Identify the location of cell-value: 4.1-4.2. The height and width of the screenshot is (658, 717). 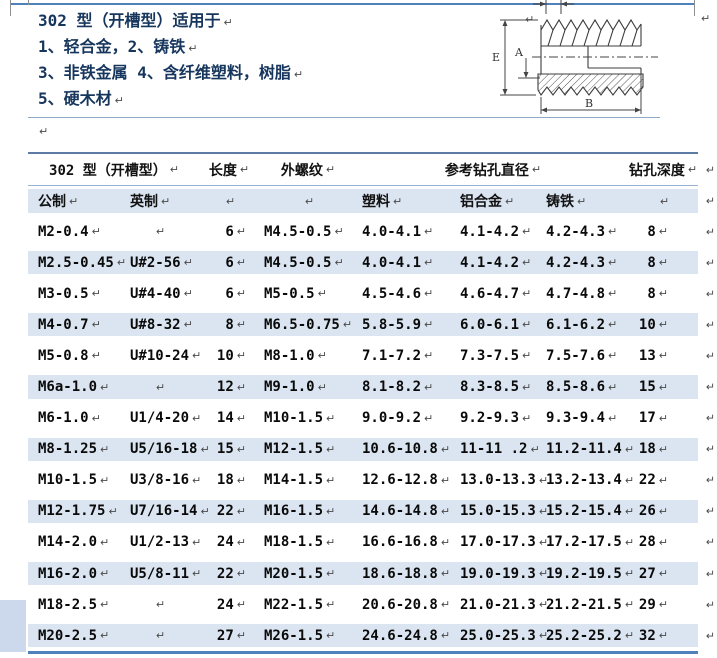
(490, 231).